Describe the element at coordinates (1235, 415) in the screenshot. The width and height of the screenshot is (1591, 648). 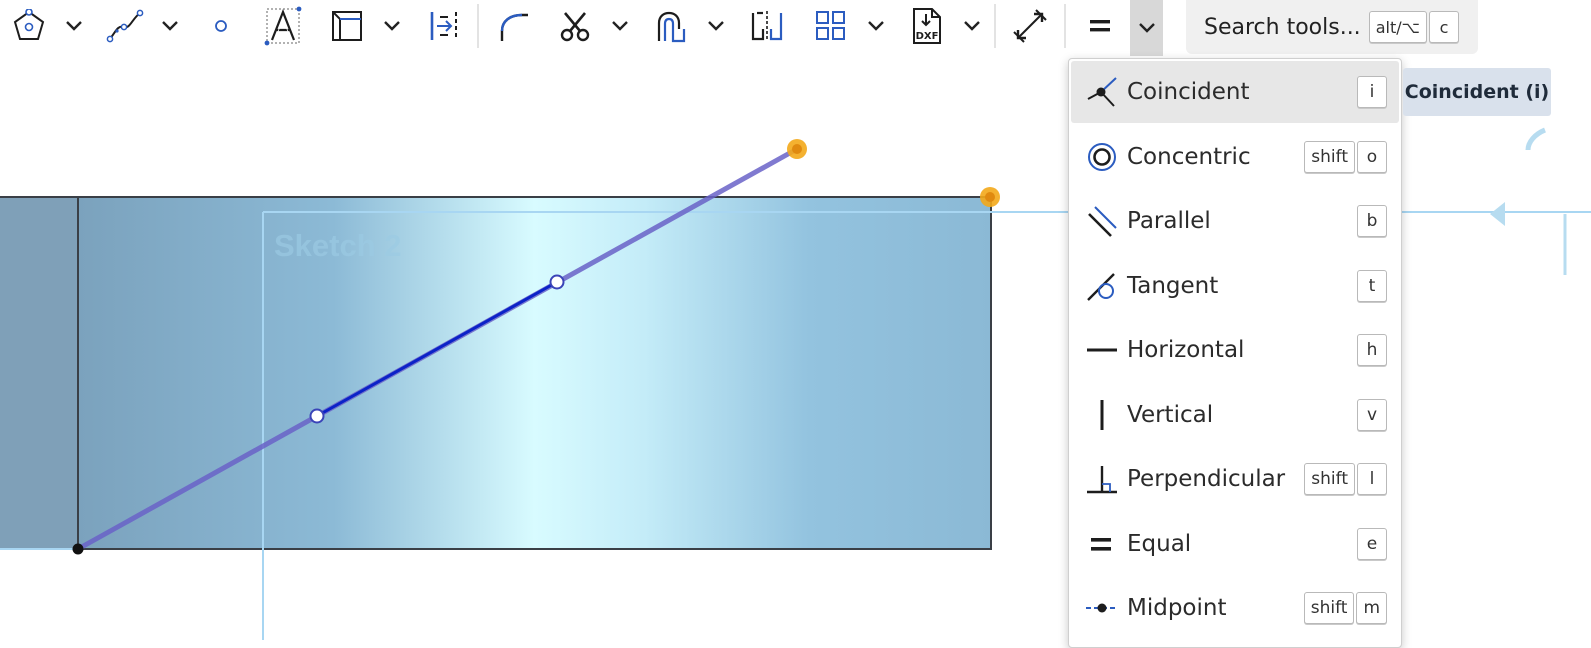
I see `menu-item-vertical: Vertical v` at that location.